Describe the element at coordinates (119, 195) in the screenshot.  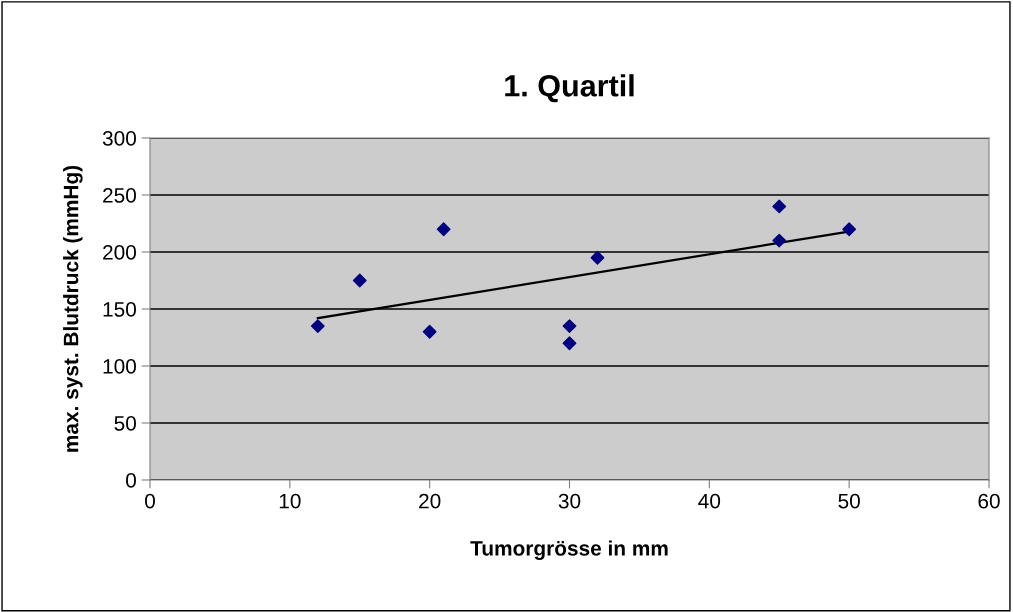
I see `y-tick-label: 250` at that location.